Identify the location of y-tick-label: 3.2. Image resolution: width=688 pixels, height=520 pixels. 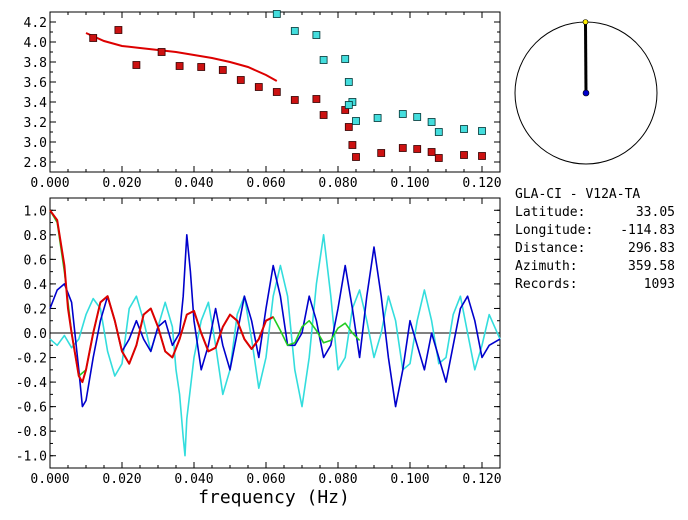
(35, 123).